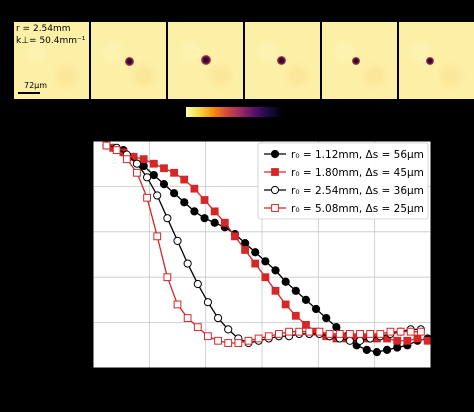  Describe the element at coordinates (357, 209) in the screenshot. I see `legend-label: r₀ = 5.08mm, Δs = 25μm` at that location.